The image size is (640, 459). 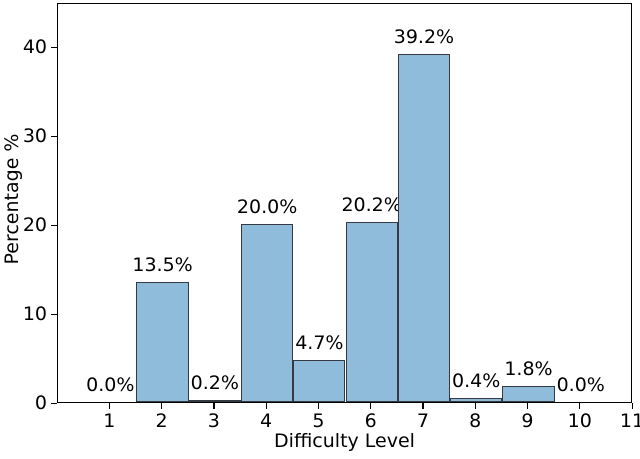 What do you see at coordinates (162, 265) in the screenshot?
I see `bar-value-label-2: 13.5%` at bounding box center [162, 265].